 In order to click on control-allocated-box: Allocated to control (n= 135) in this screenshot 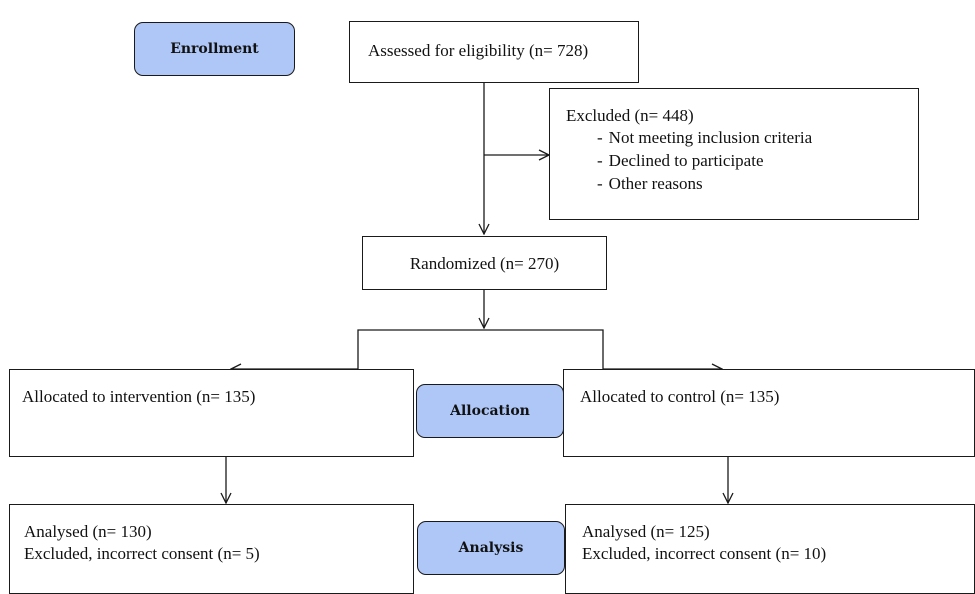, I will do `click(769, 413)`.